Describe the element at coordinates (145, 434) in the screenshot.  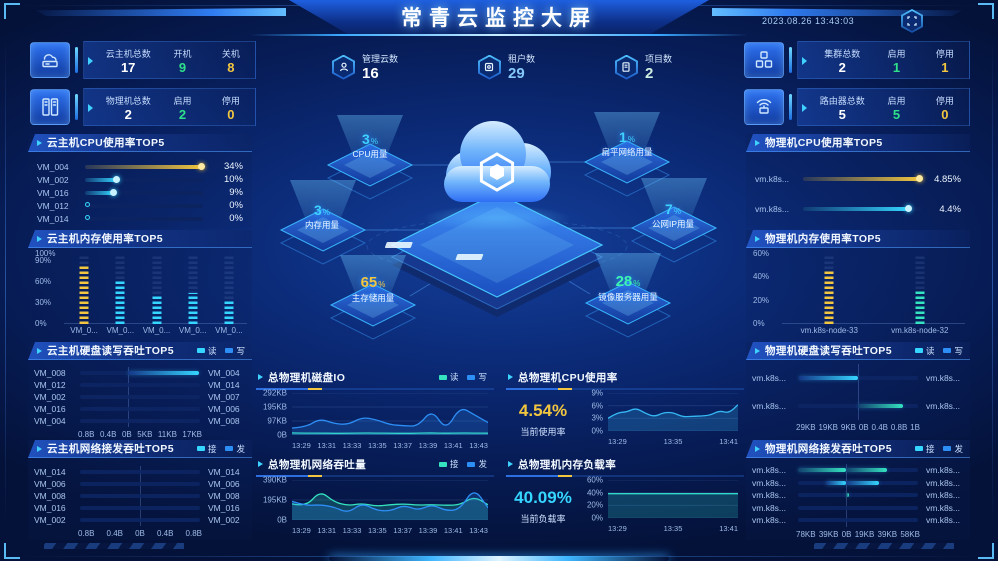
I see `axis-tick-label: 5KB` at that location.